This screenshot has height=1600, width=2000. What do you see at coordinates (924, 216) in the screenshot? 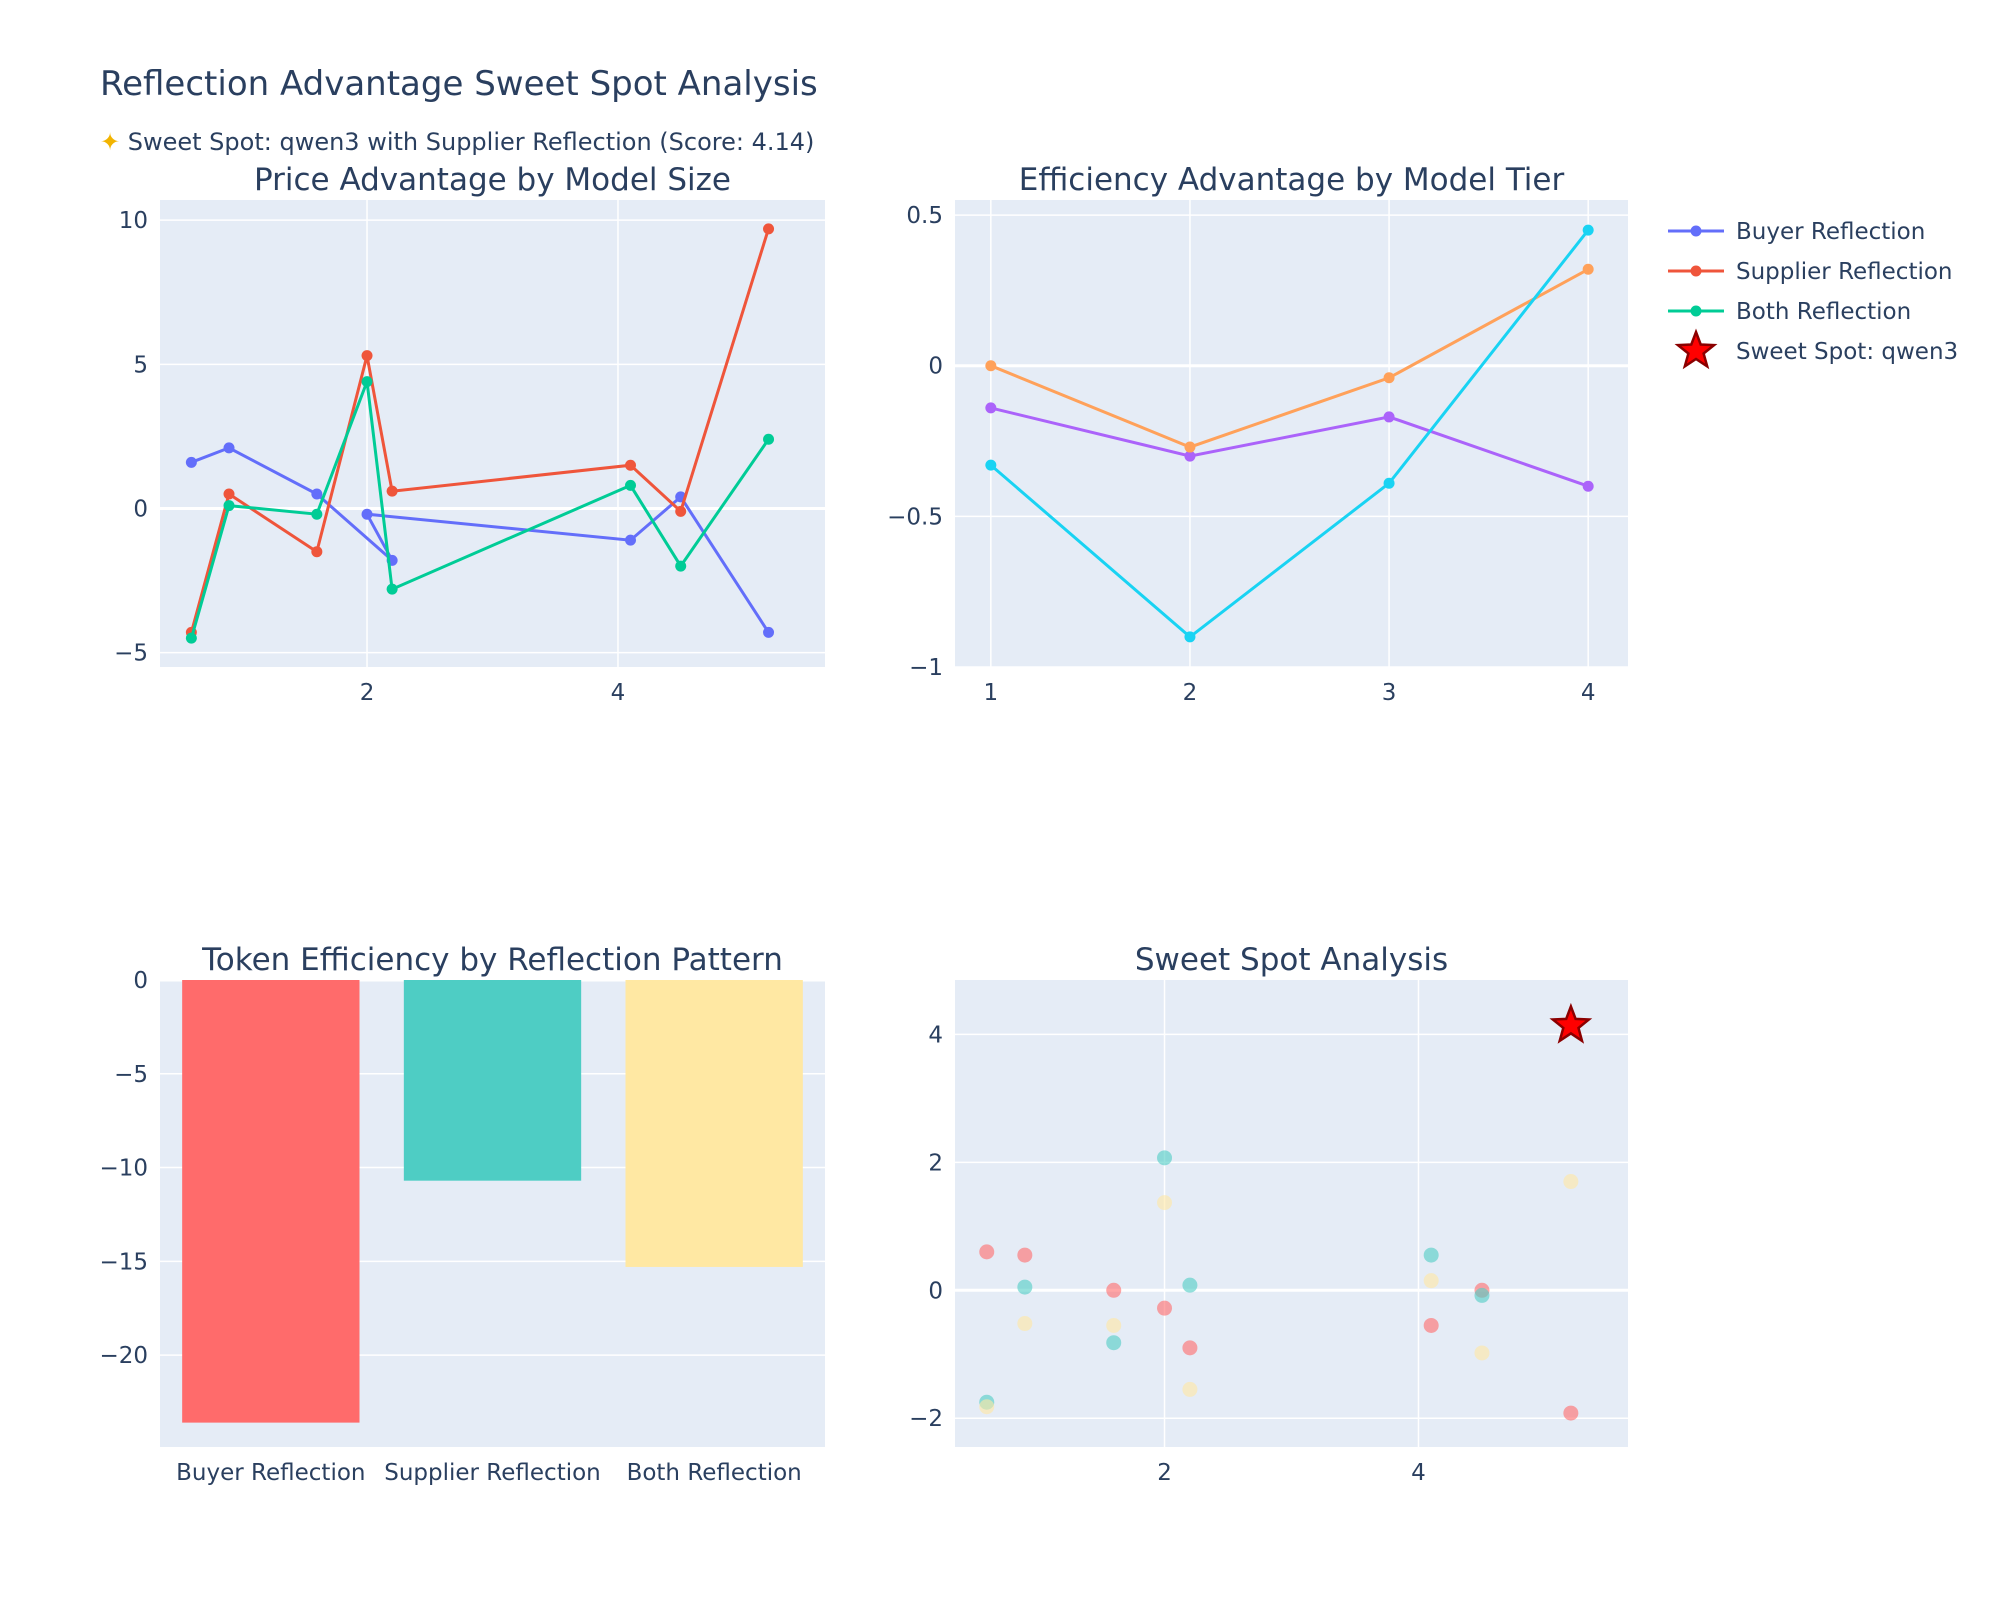
I see `y-tick-label: 0.5` at bounding box center [924, 216].